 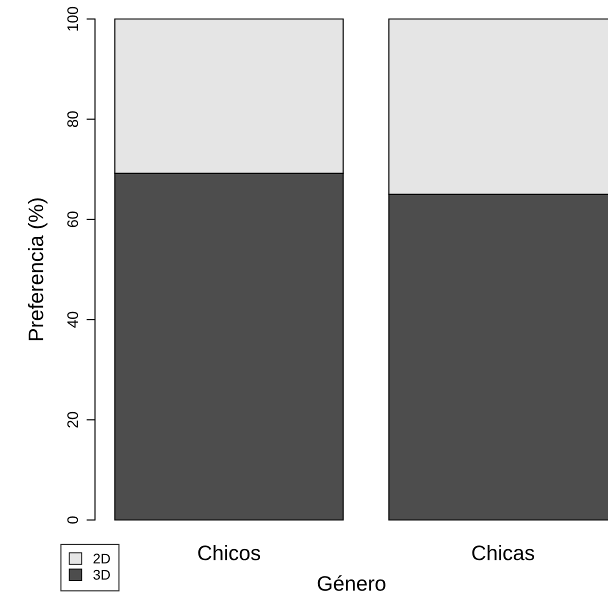 I want to click on y-tick-label: 100, so click(x=72, y=18).